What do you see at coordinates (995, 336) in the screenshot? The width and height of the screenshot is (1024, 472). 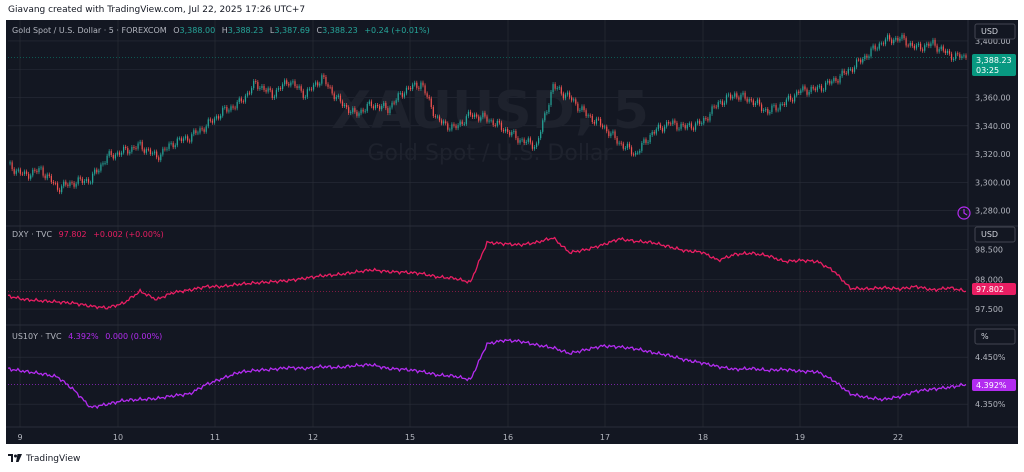 I see `us10y-unit-button: %` at bounding box center [995, 336].